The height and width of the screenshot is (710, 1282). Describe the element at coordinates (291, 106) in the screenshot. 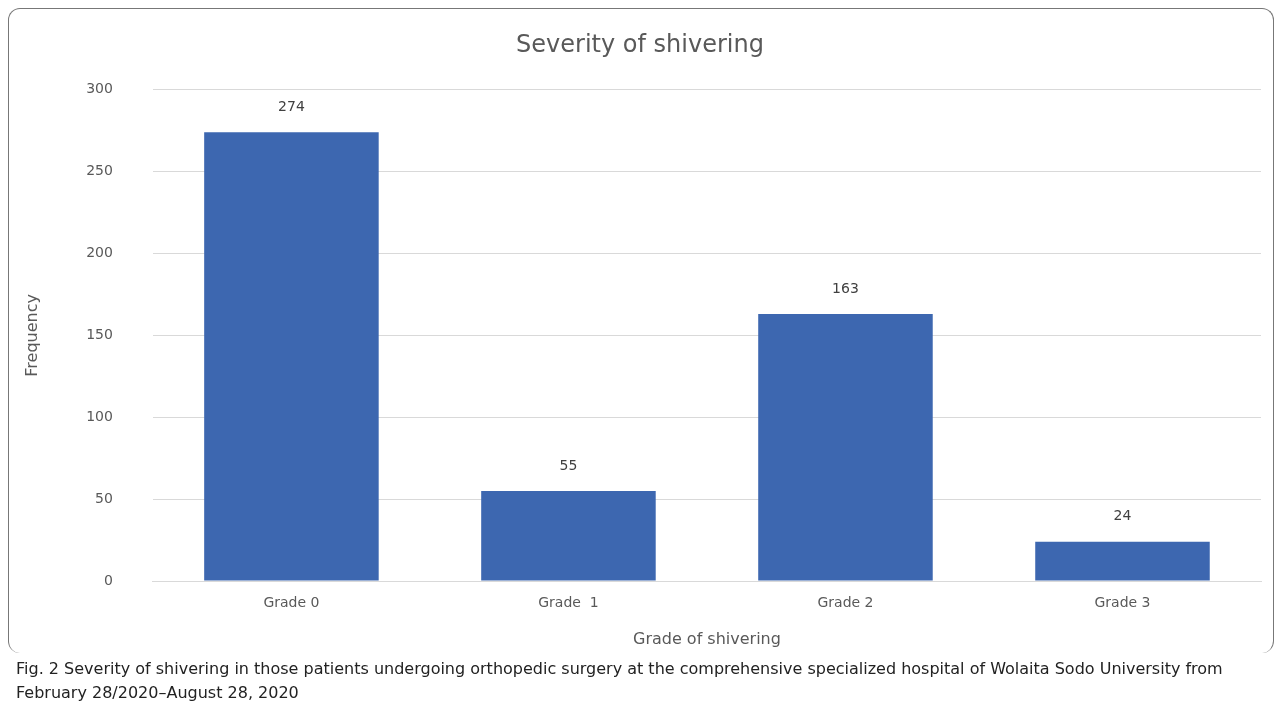

I see `data-label: 274` at that location.